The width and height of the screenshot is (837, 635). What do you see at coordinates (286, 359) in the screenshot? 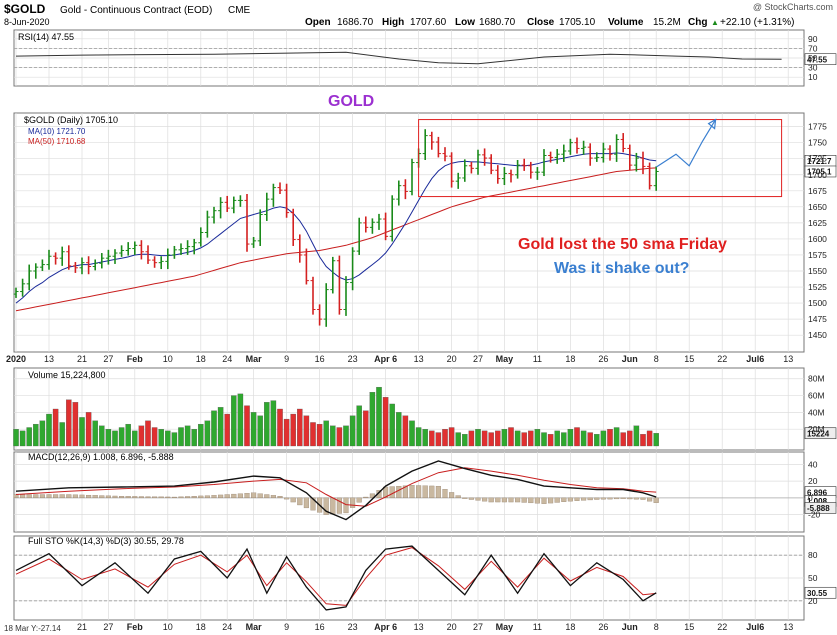
I see `price-xtick-label: 9` at bounding box center [286, 359].